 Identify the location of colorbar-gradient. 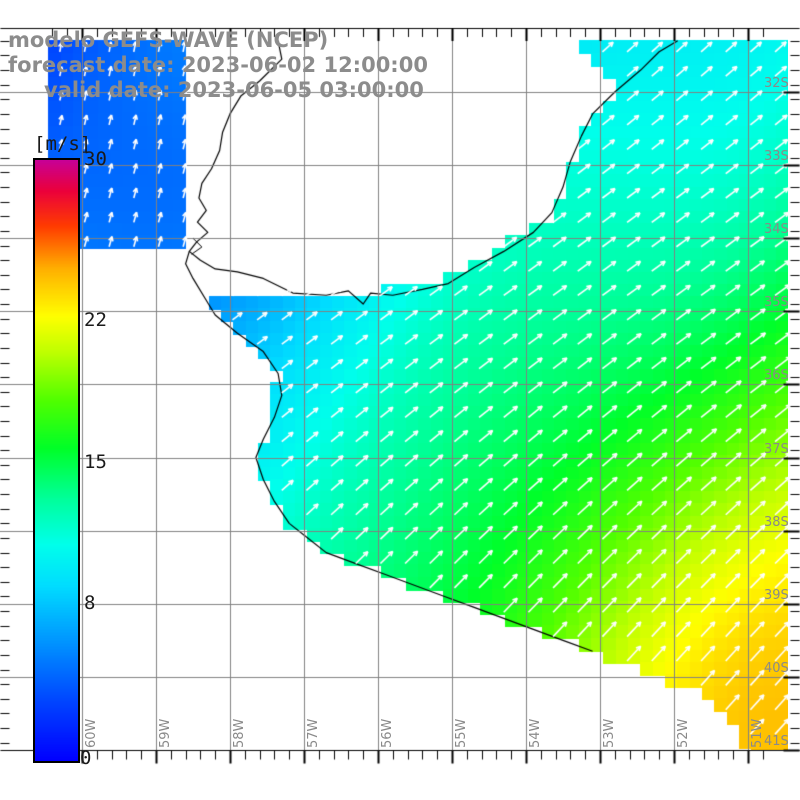
(56, 460).